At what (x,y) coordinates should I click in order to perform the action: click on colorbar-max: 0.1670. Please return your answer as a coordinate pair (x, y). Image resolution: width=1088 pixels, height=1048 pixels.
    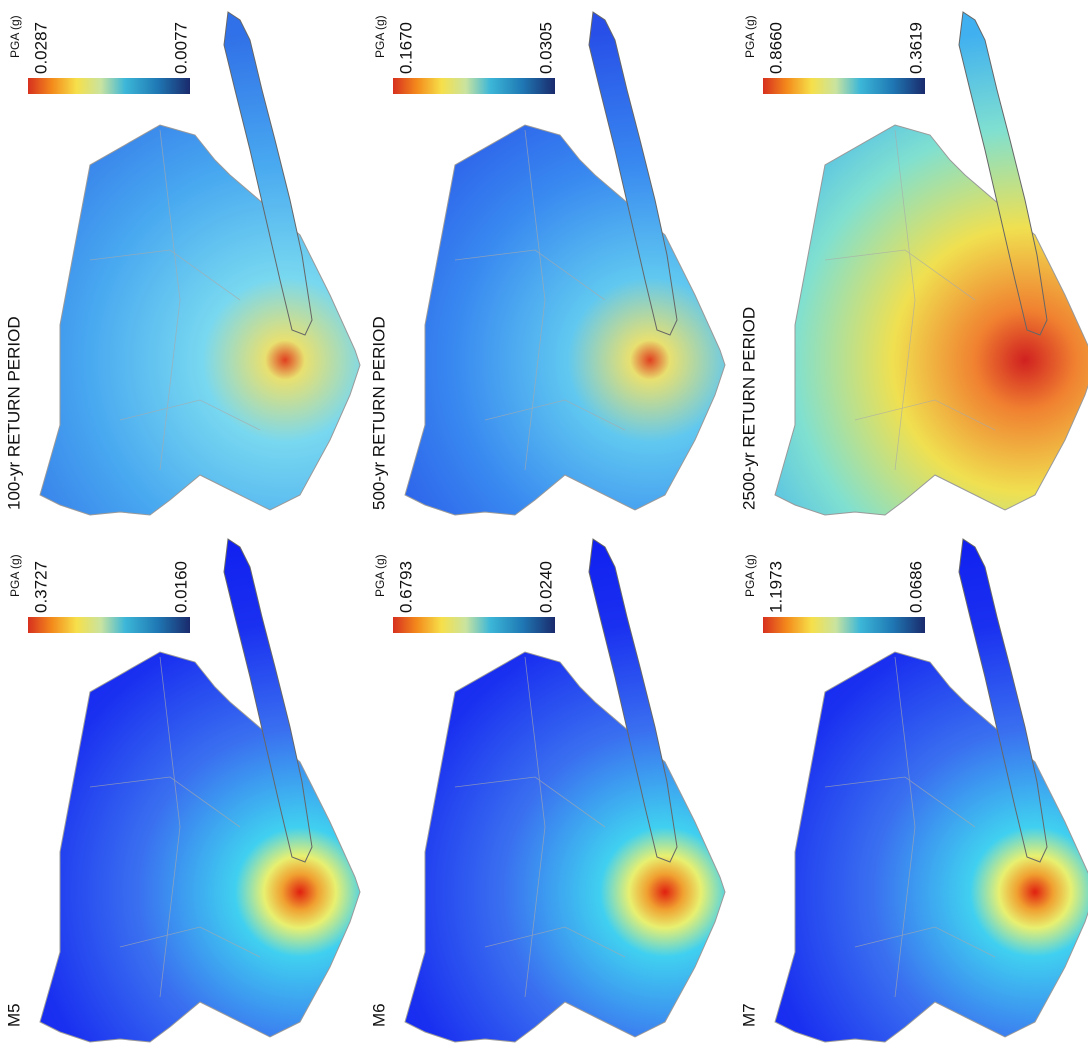
    Looking at the image, I should click on (405, 48).